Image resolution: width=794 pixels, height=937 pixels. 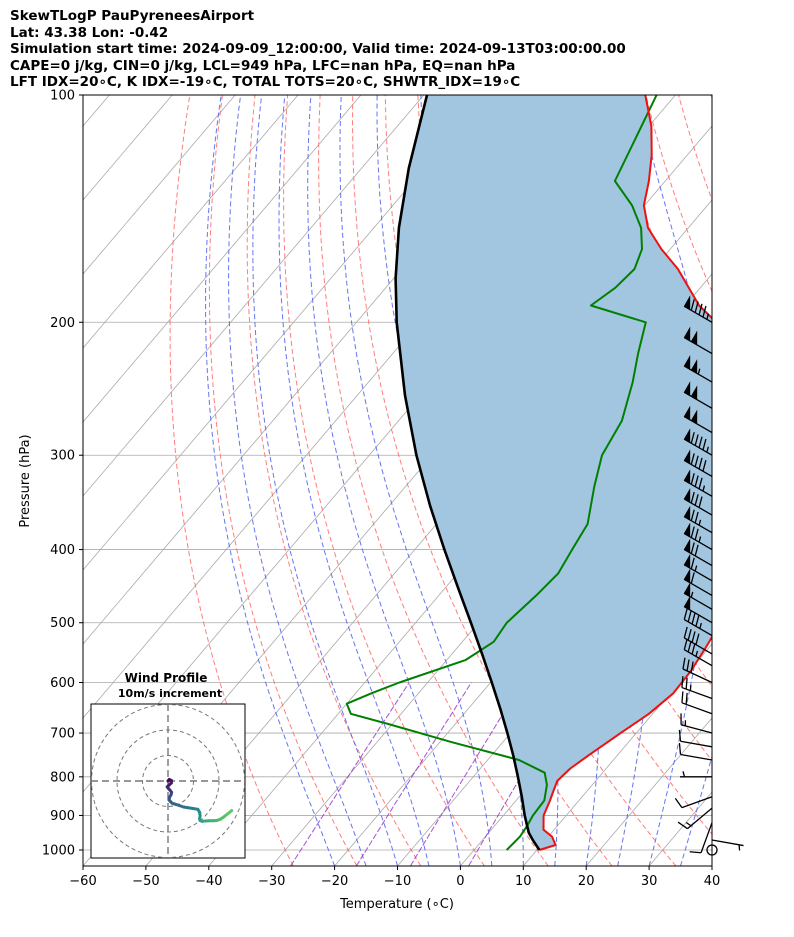 What do you see at coordinates (62, 456) in the screenshot?
I see `y-tick-label: 300` at bounding box center [62, 456].